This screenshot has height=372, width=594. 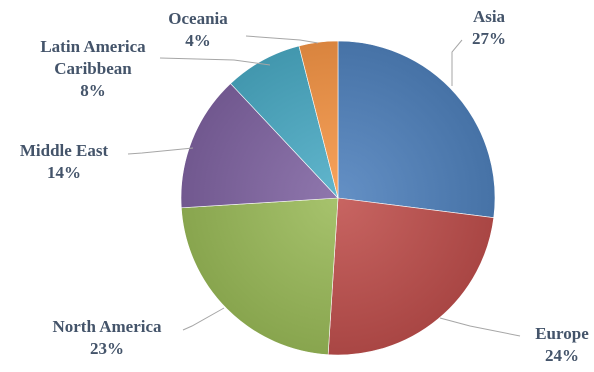 I want to click on data-label-europe: Europe 24%, so click(x=562, y=344).